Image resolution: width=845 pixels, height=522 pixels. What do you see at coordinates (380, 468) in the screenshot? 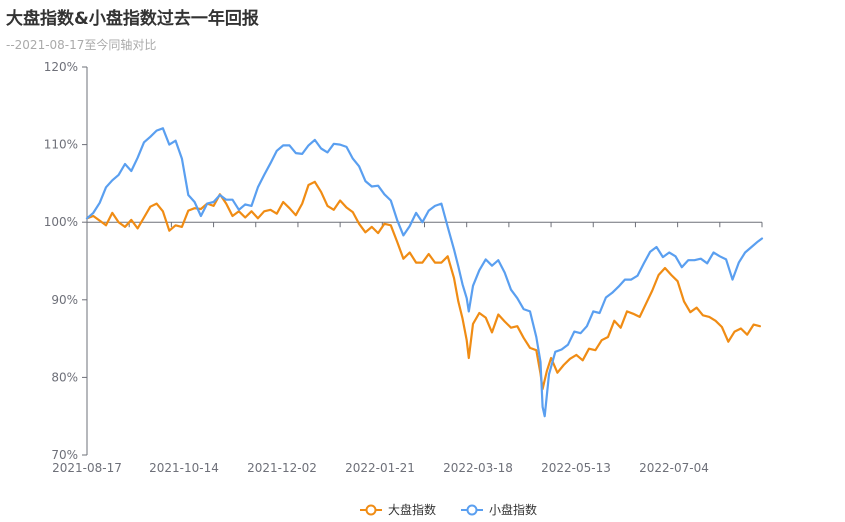
I see `x-tick-label: 2022-01-21` at bounding box center [380, 468].